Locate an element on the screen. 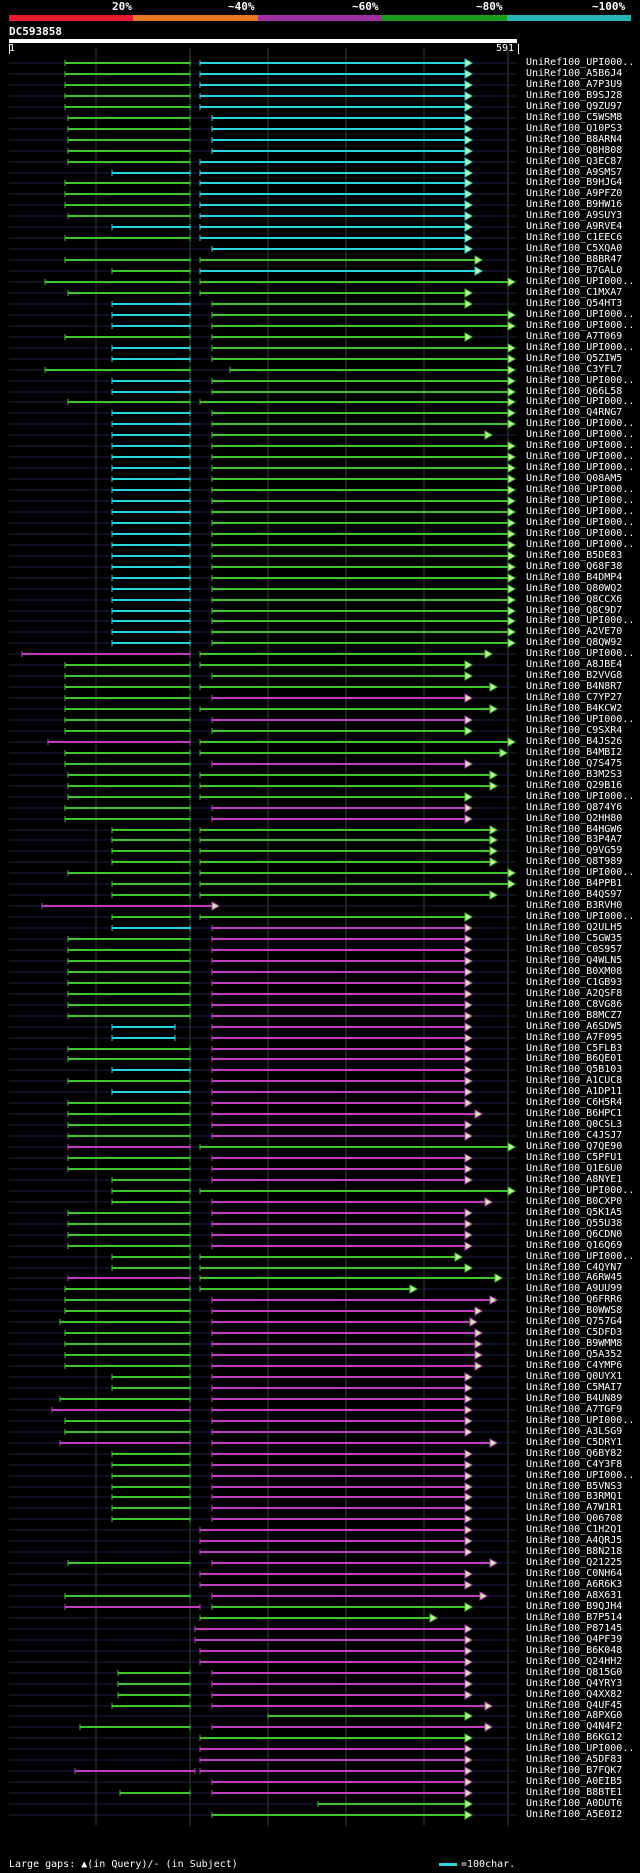 The height and width of the screenshot is (1873, 640). hit-label: UniRef100_A6SDW5 is located at coordinates (574, 1026).